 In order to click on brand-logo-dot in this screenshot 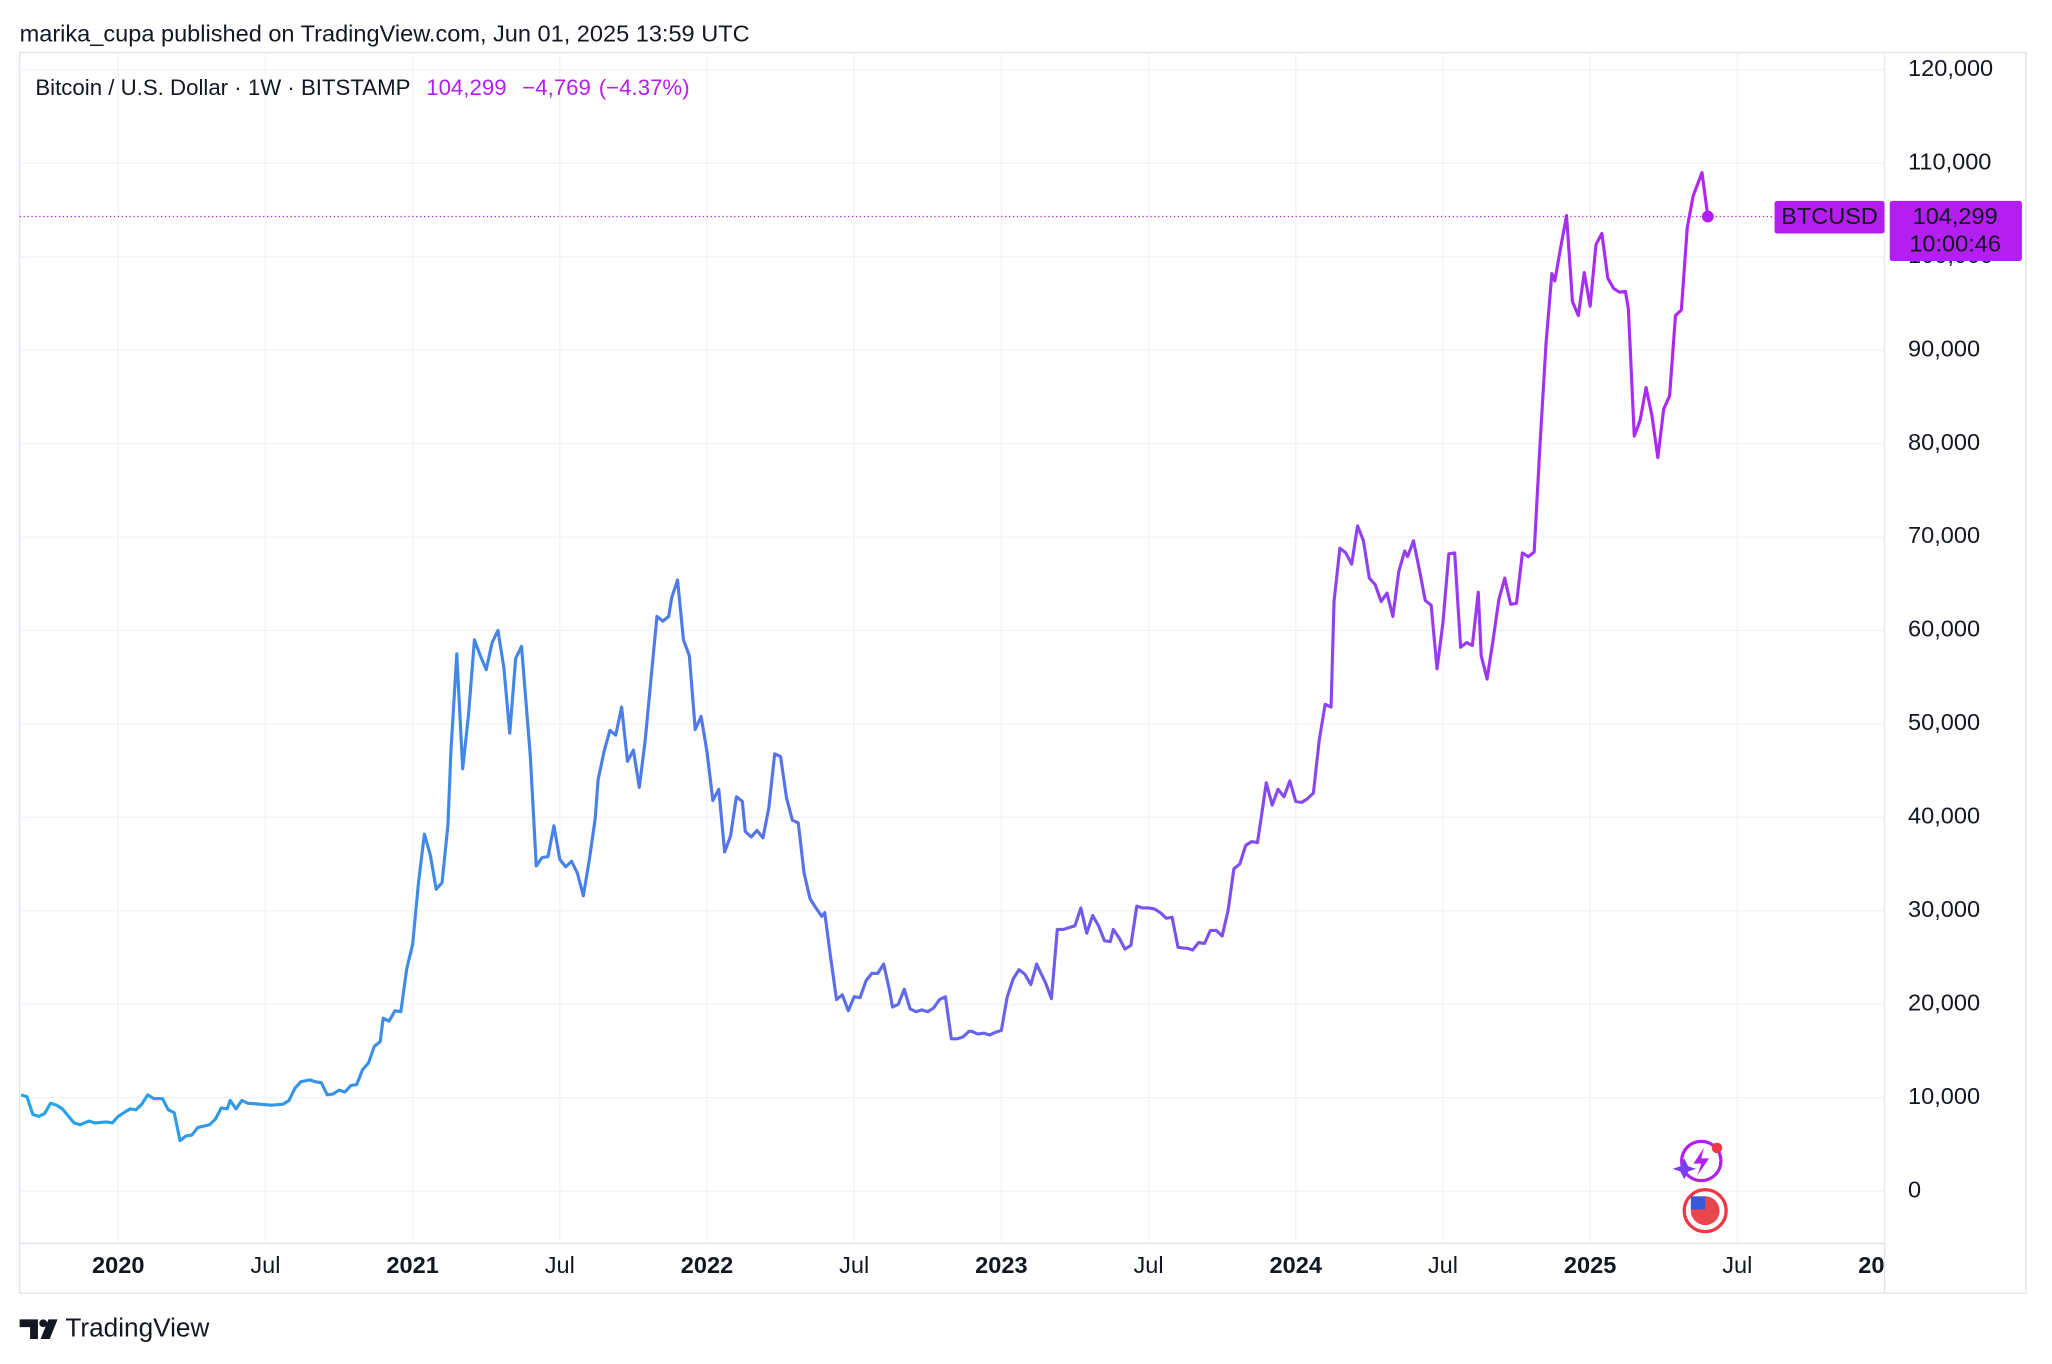, I will do `click(43, 1323)`.